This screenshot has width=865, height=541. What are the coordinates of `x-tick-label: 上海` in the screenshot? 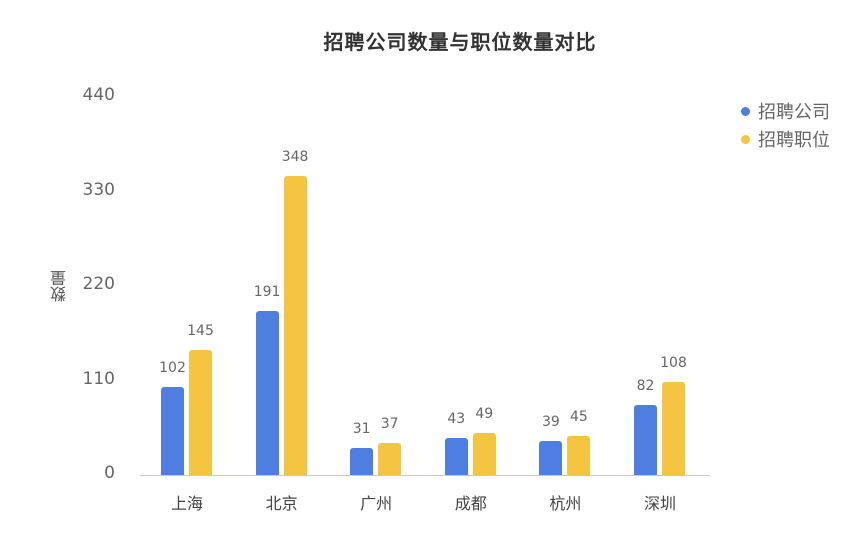 It's located at (186, 503).